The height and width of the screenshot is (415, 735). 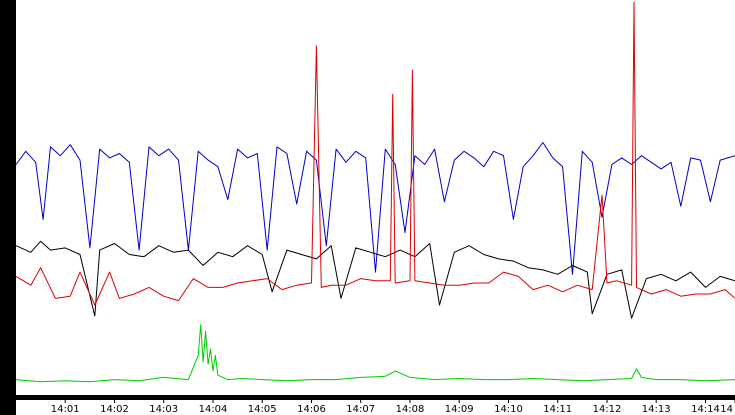 What do you see at coordinates (557, 409) in the screenshot?
I see `x-tick-label: 14:11` at bounding box center [557, 409].